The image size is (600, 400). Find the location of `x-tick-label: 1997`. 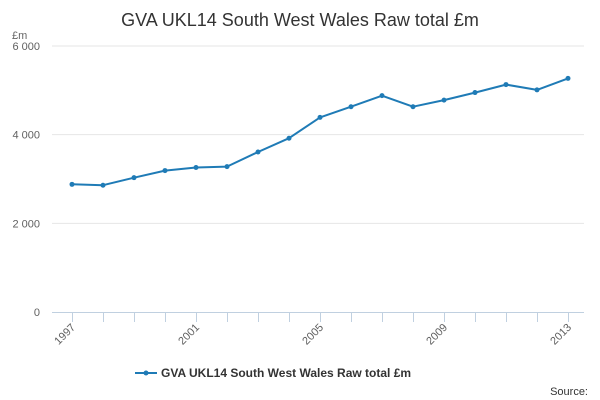

x-tick-label: 1997 is located at coordinates (65, 335).